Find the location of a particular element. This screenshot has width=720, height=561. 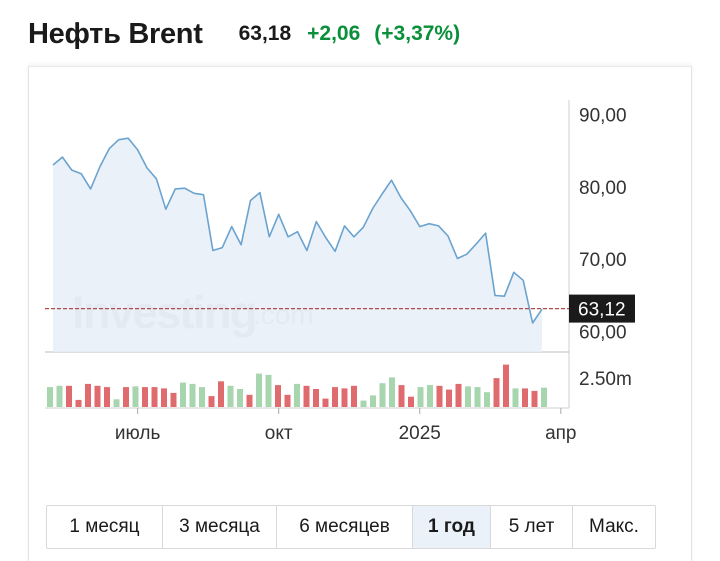

x-tick-label: апр is located at coordinates (560, 433).